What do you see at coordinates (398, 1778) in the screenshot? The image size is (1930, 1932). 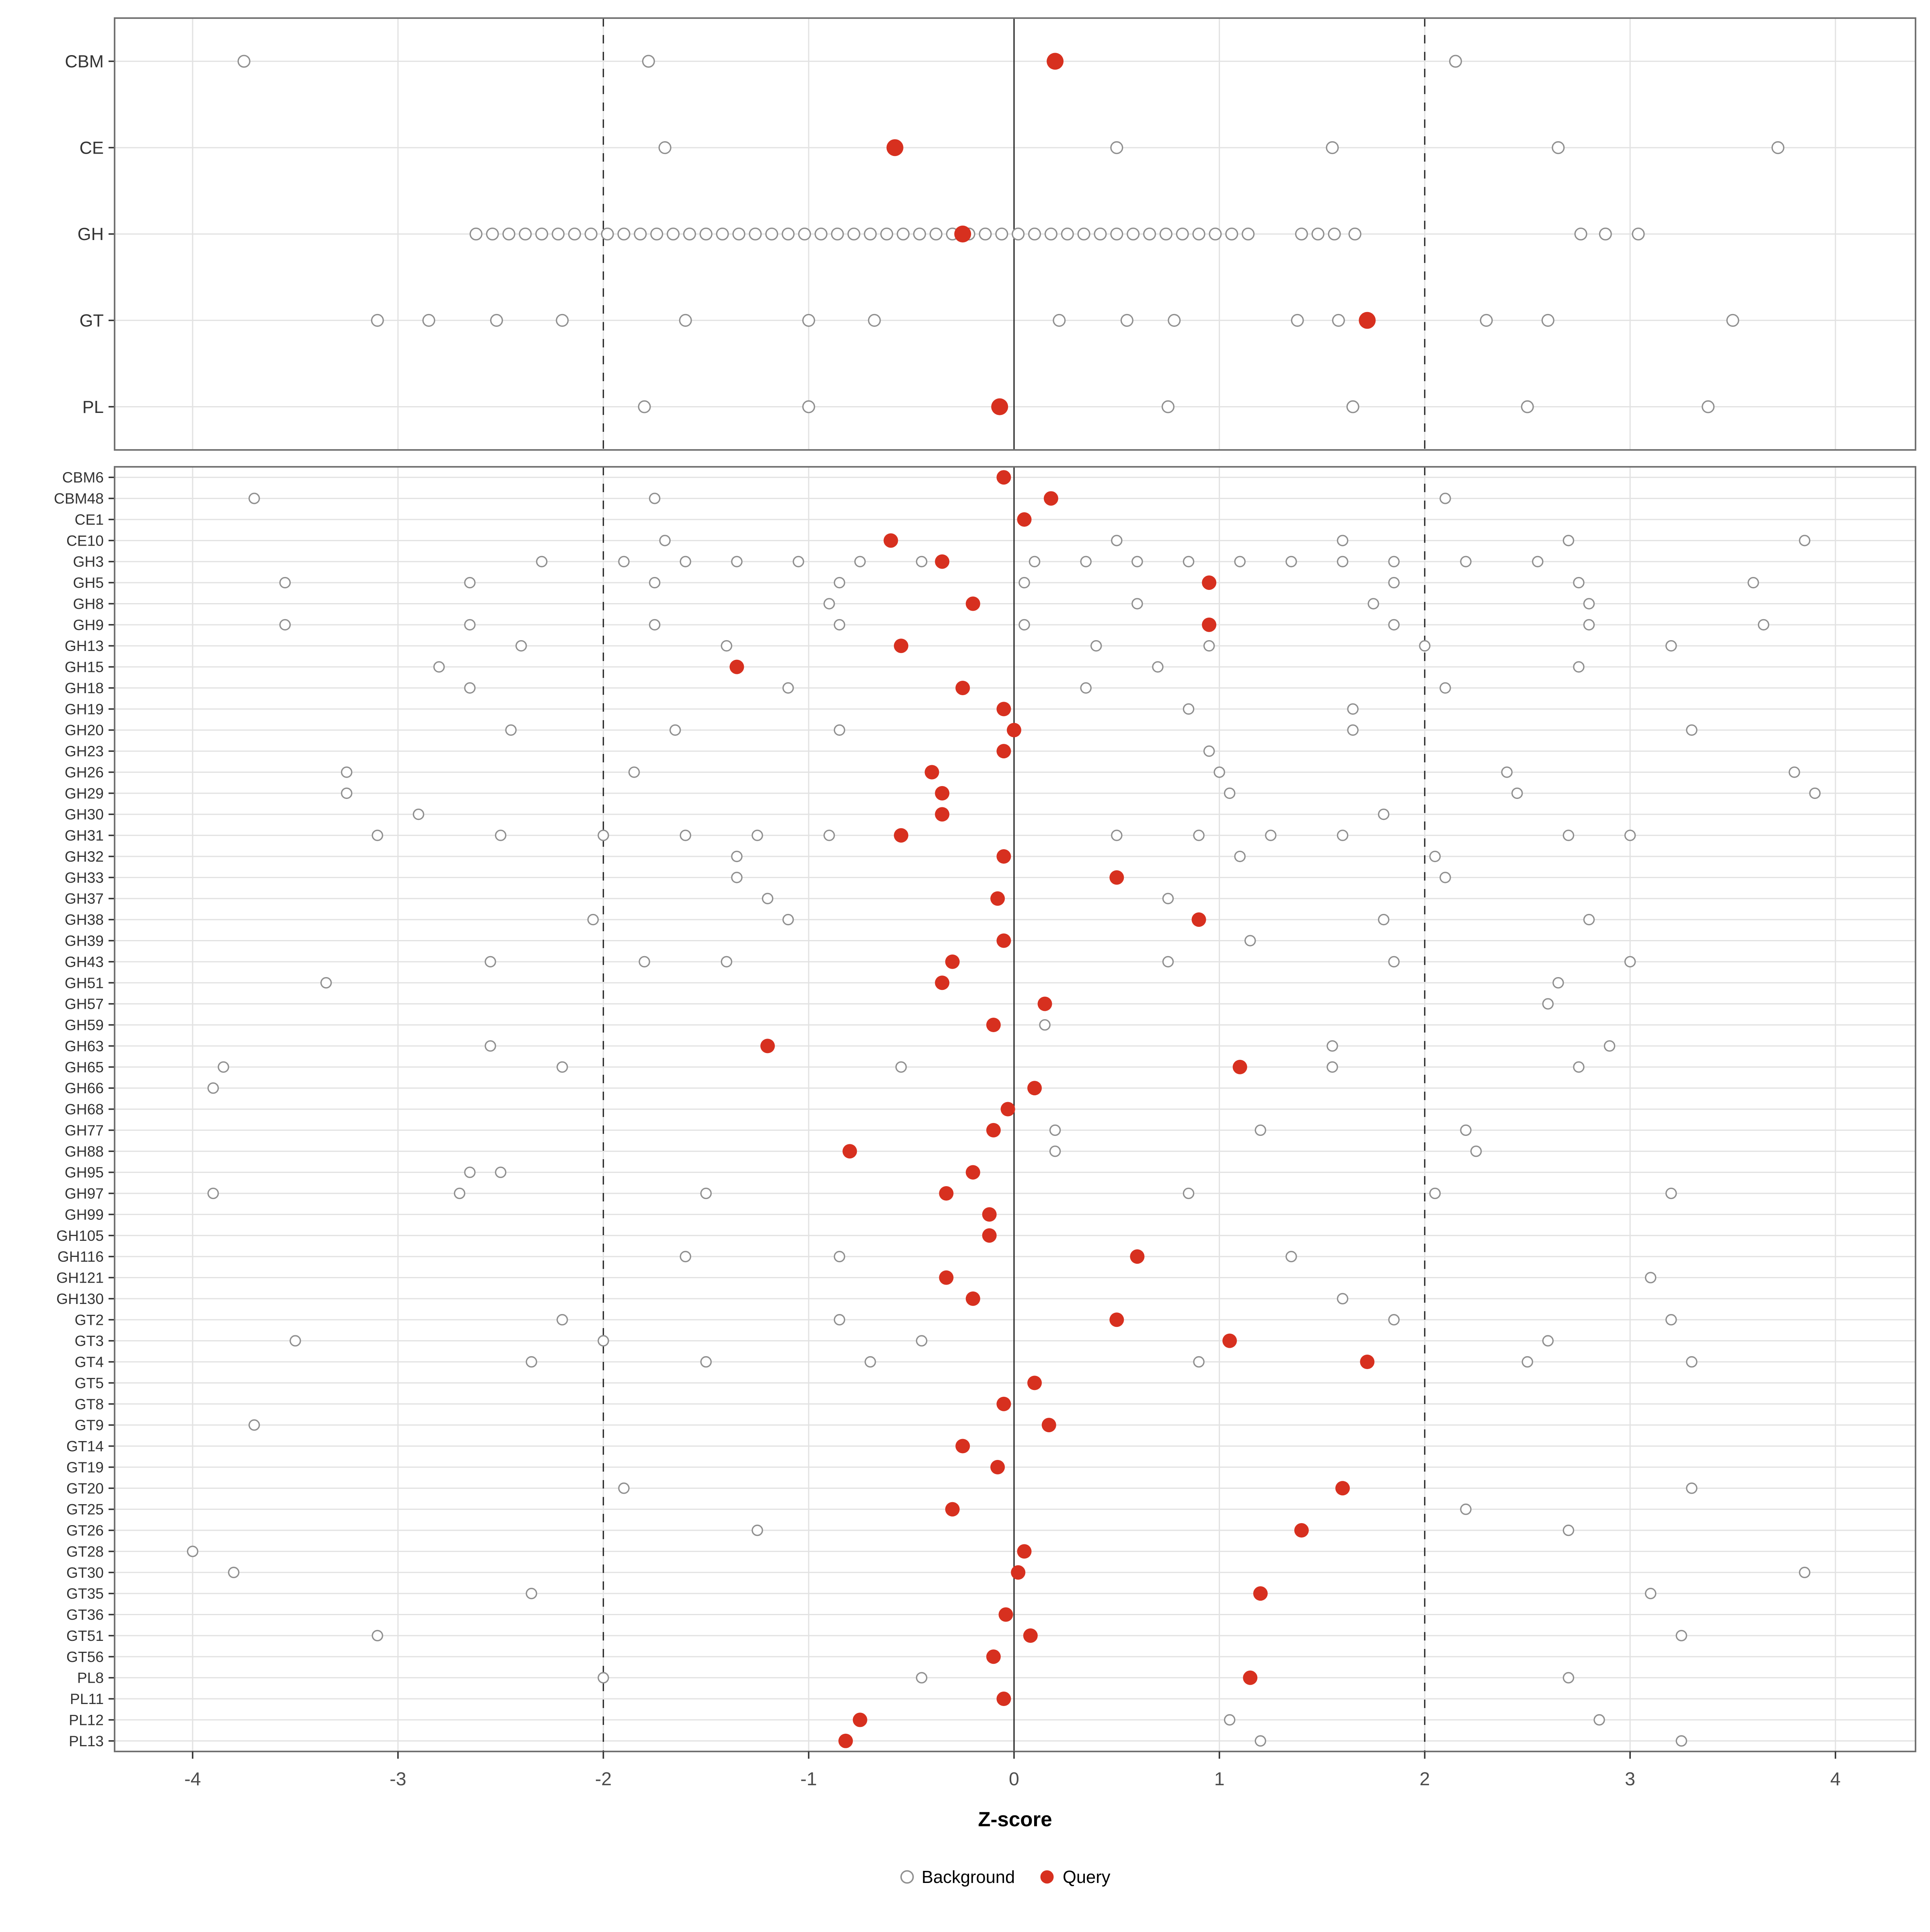 I see `x-tick-label: -3` at bounding box center [398, 1778].